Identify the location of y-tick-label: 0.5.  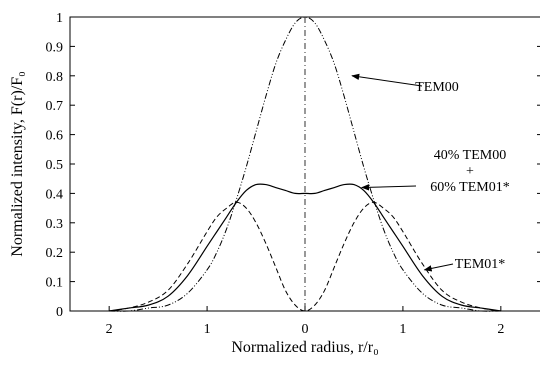
(55, 165).